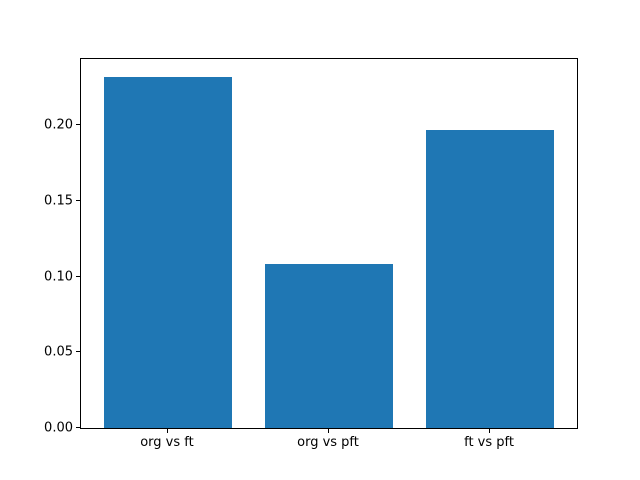  Describe the element at coordinates (58, 352) in the screenshot. I see `y-tick-label-0.05: 0.05` at that location.